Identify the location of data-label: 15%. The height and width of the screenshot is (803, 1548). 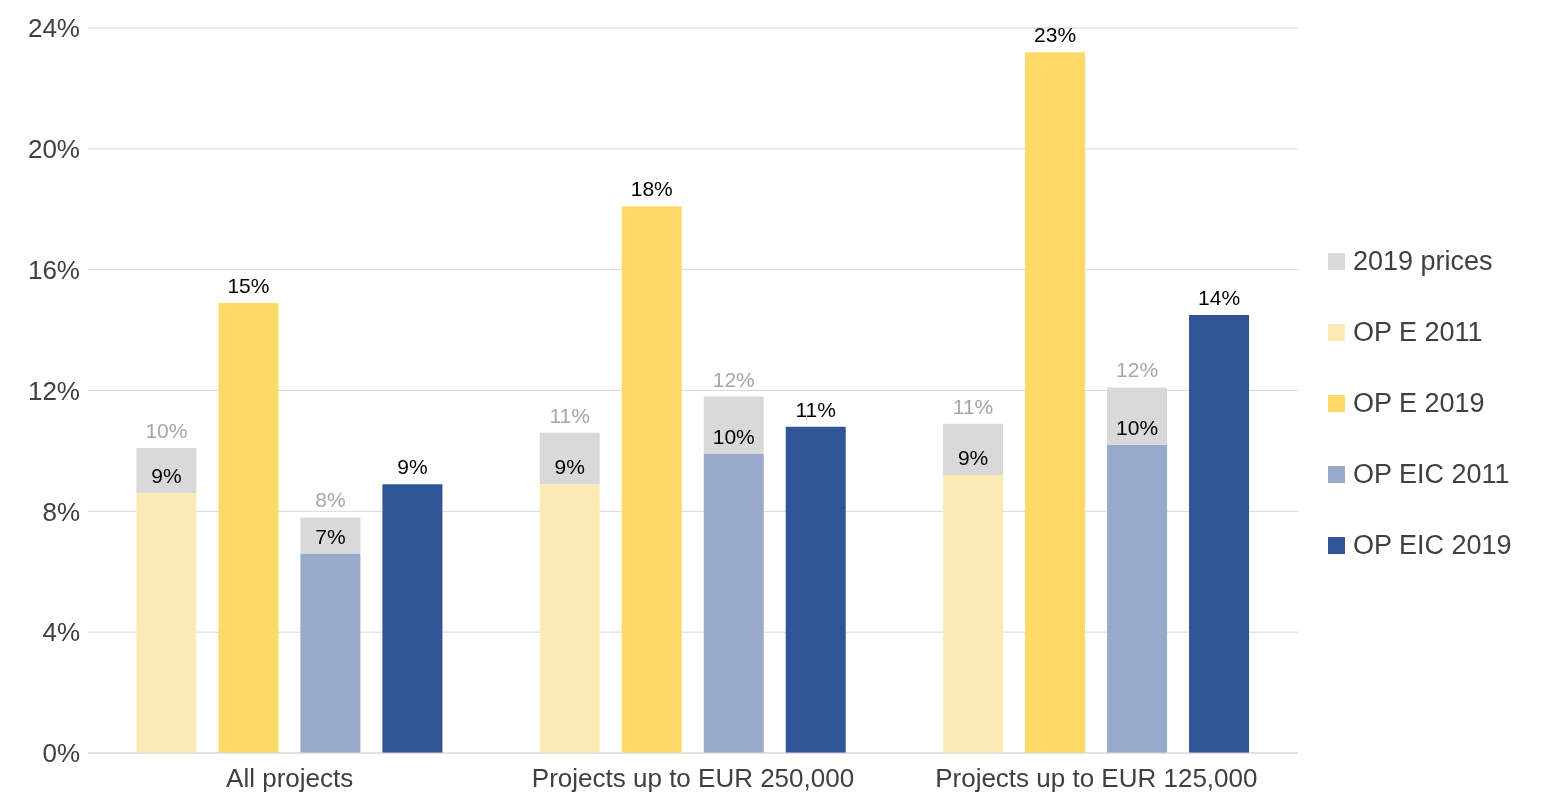
(248, 285).